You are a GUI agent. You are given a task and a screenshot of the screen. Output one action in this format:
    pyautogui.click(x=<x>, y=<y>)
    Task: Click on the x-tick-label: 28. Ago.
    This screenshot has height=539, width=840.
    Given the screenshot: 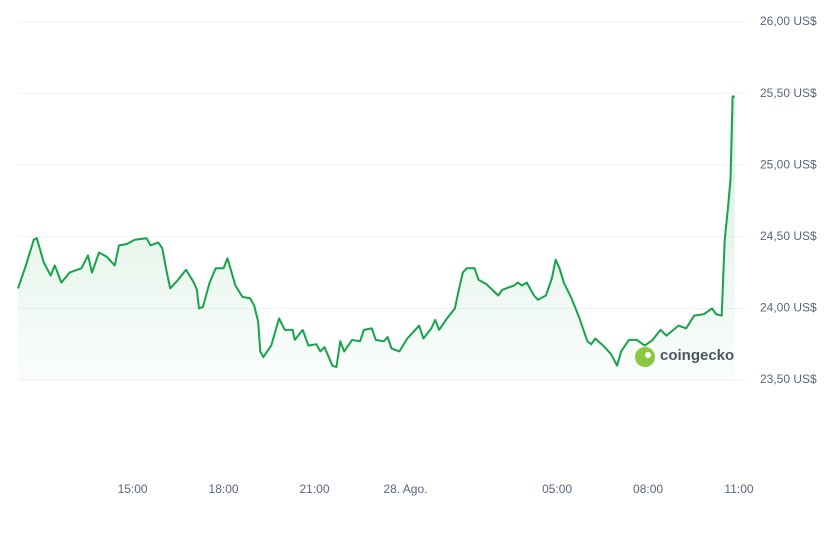 What is the action you would take?
    pyautogui.click(x=405, y=489)
    